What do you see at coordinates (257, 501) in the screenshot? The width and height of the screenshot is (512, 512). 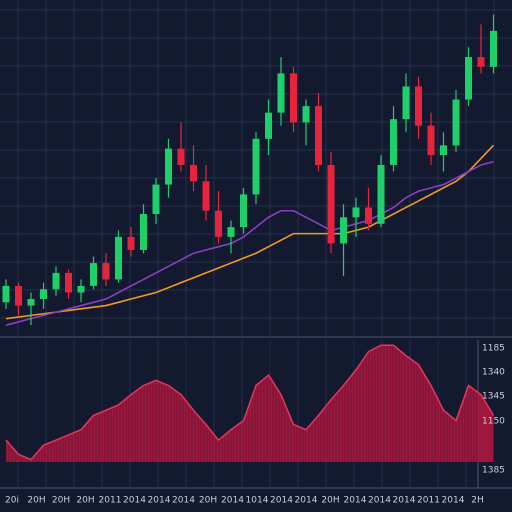 I see `x-axis-label: 1014` at bounding box center [257, 501].